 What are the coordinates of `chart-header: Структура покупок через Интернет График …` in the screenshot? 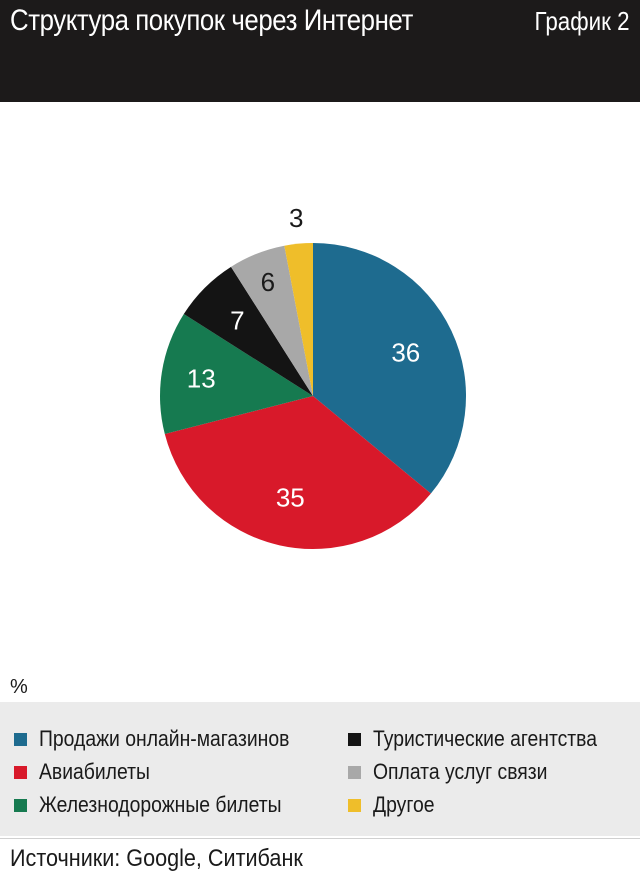 It's located at (320, 51).